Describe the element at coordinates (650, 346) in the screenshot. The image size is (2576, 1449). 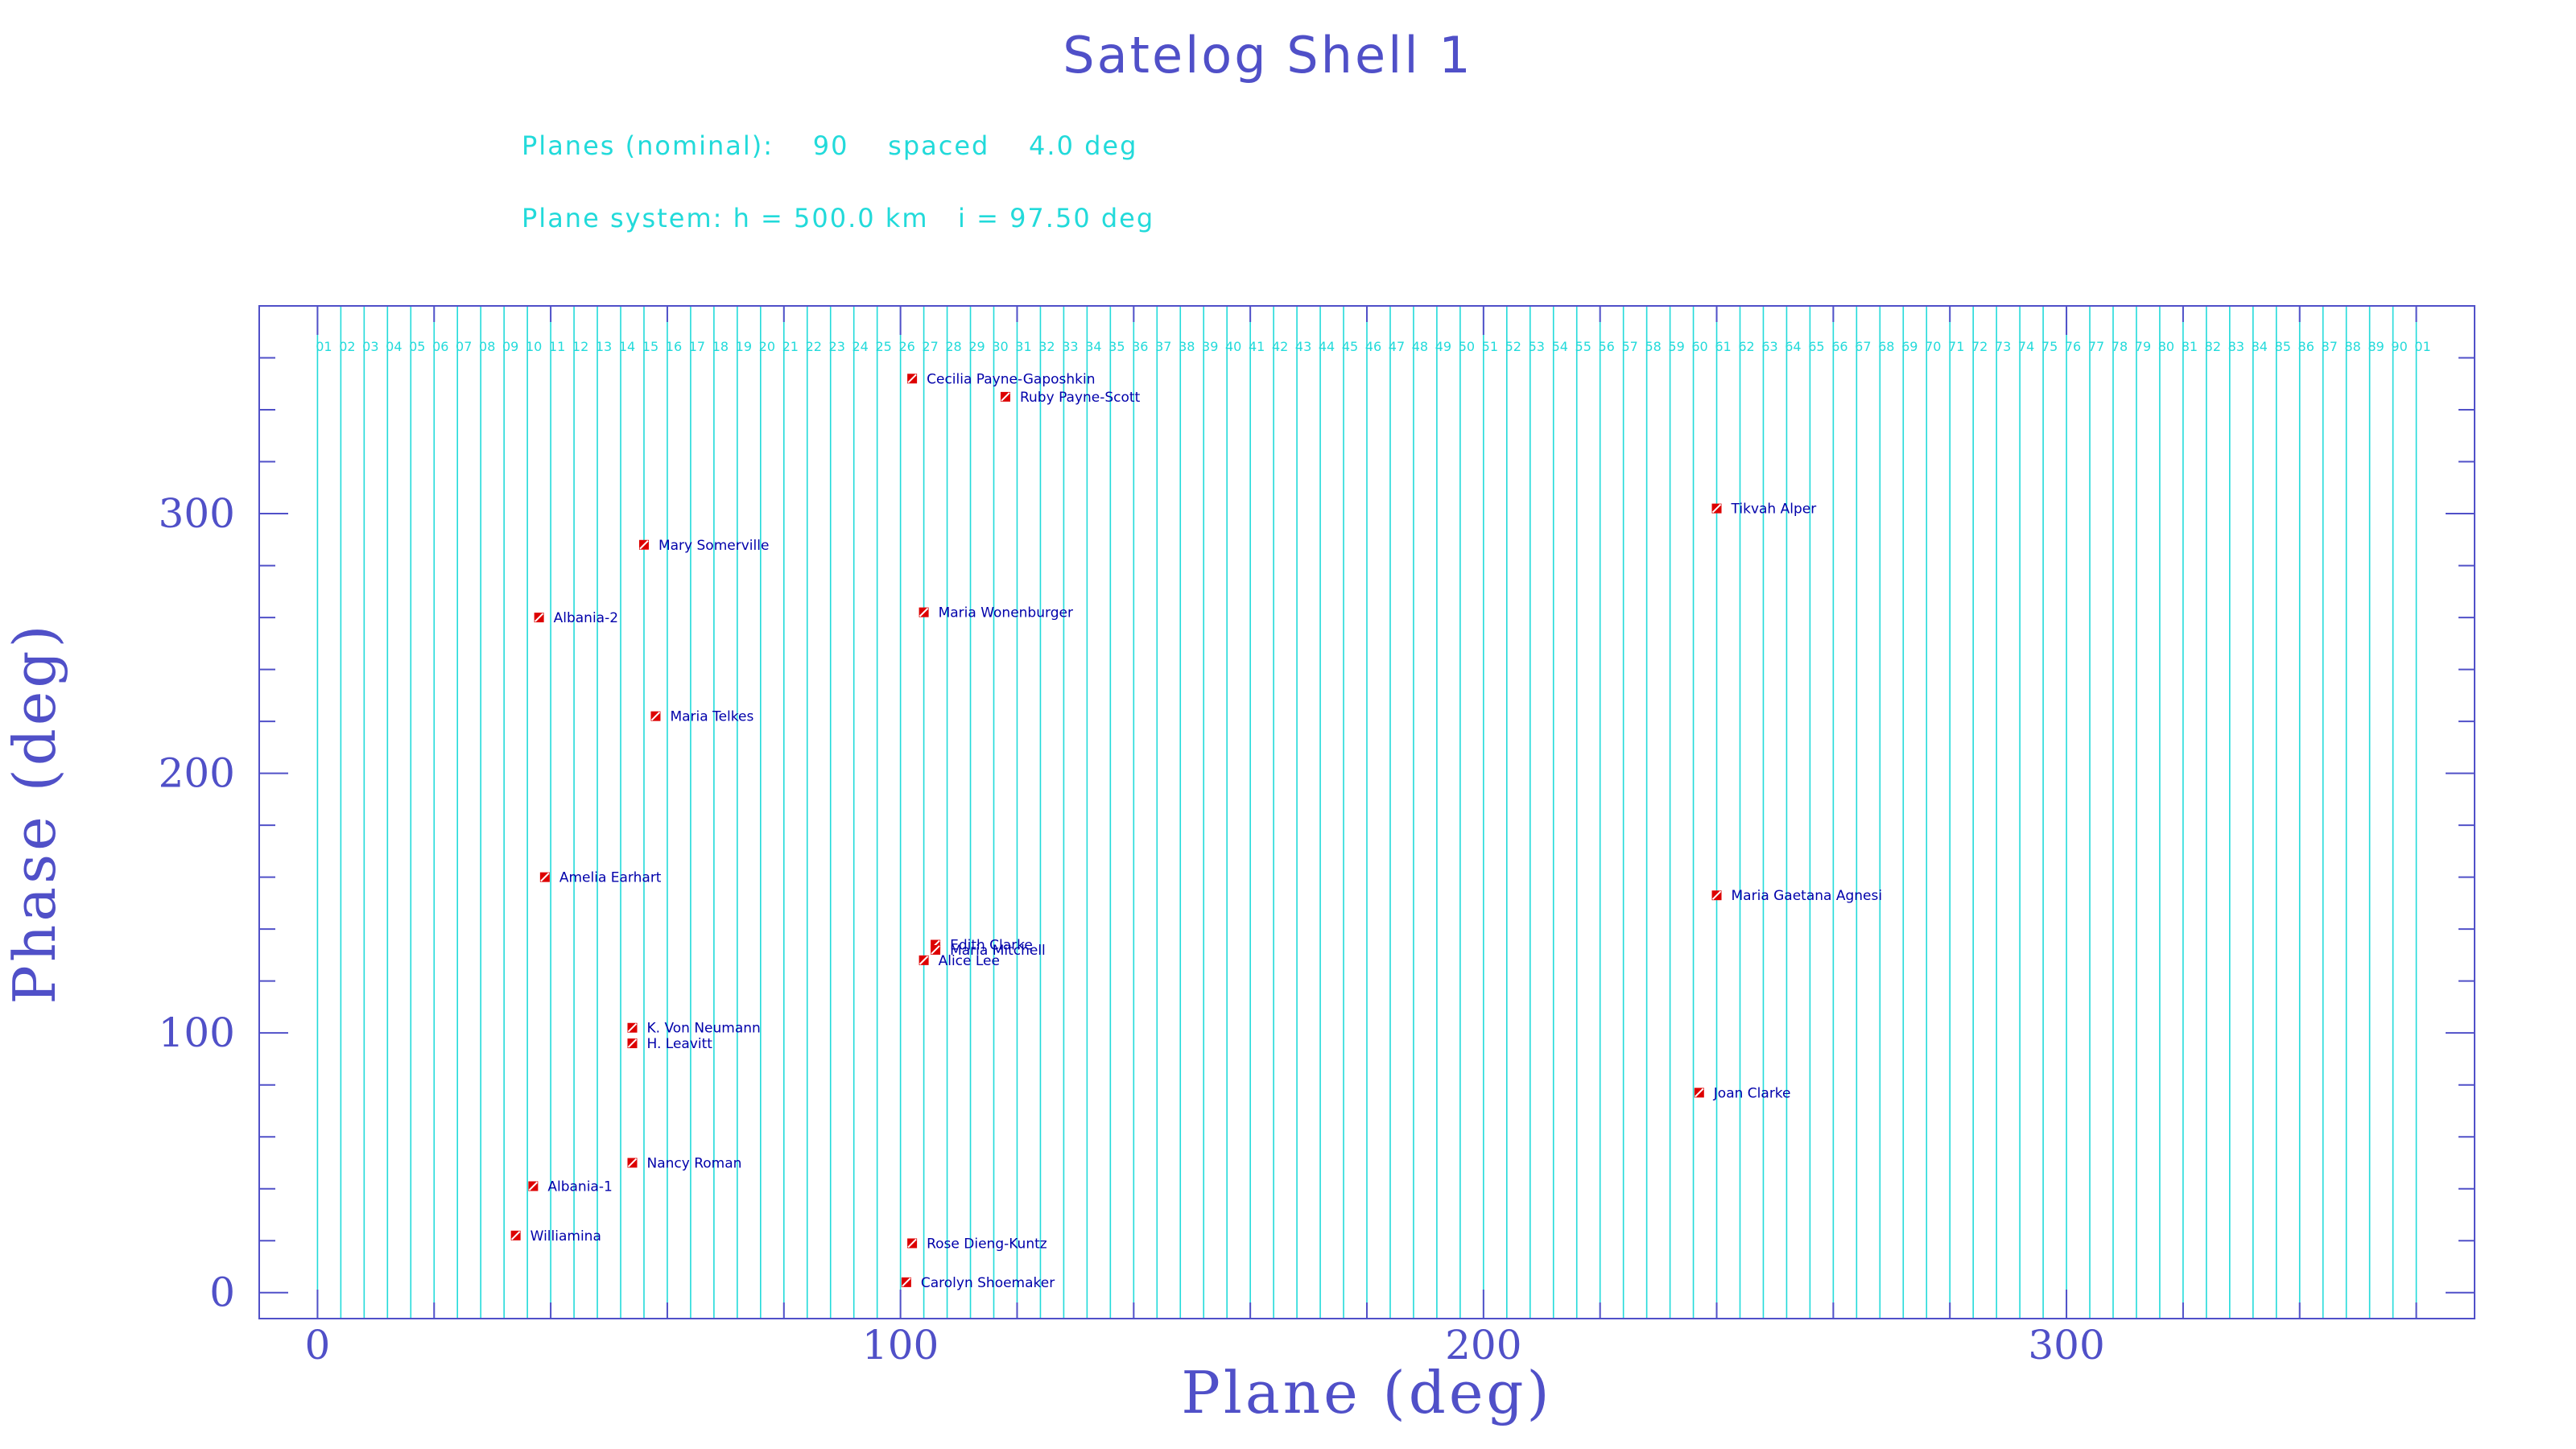
I see `plane-label-15: 15` at that location.